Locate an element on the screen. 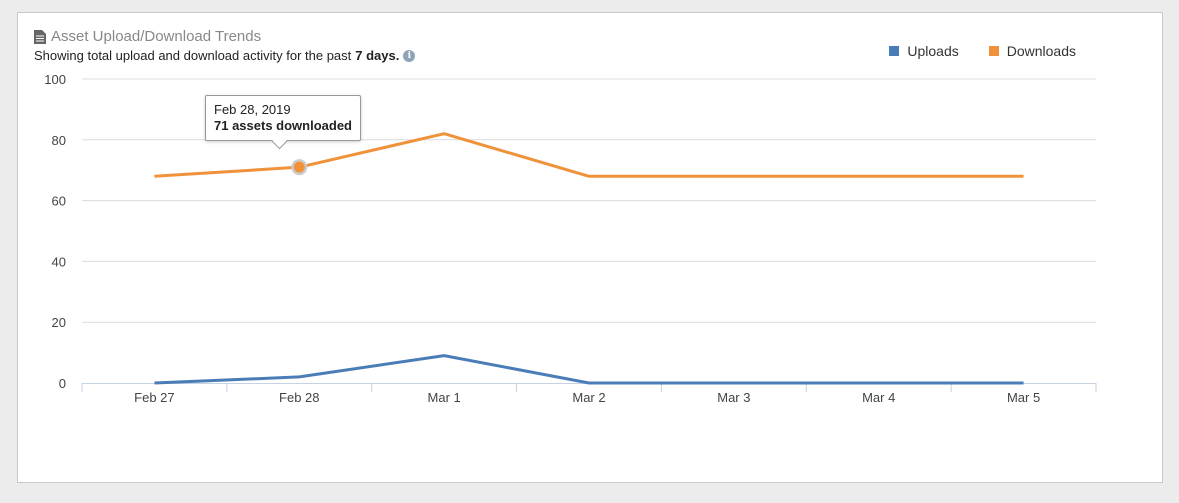 The width and height of the screenshot is (1179, 503). y-tick-label: 40 is located at coordinates (59, 261).